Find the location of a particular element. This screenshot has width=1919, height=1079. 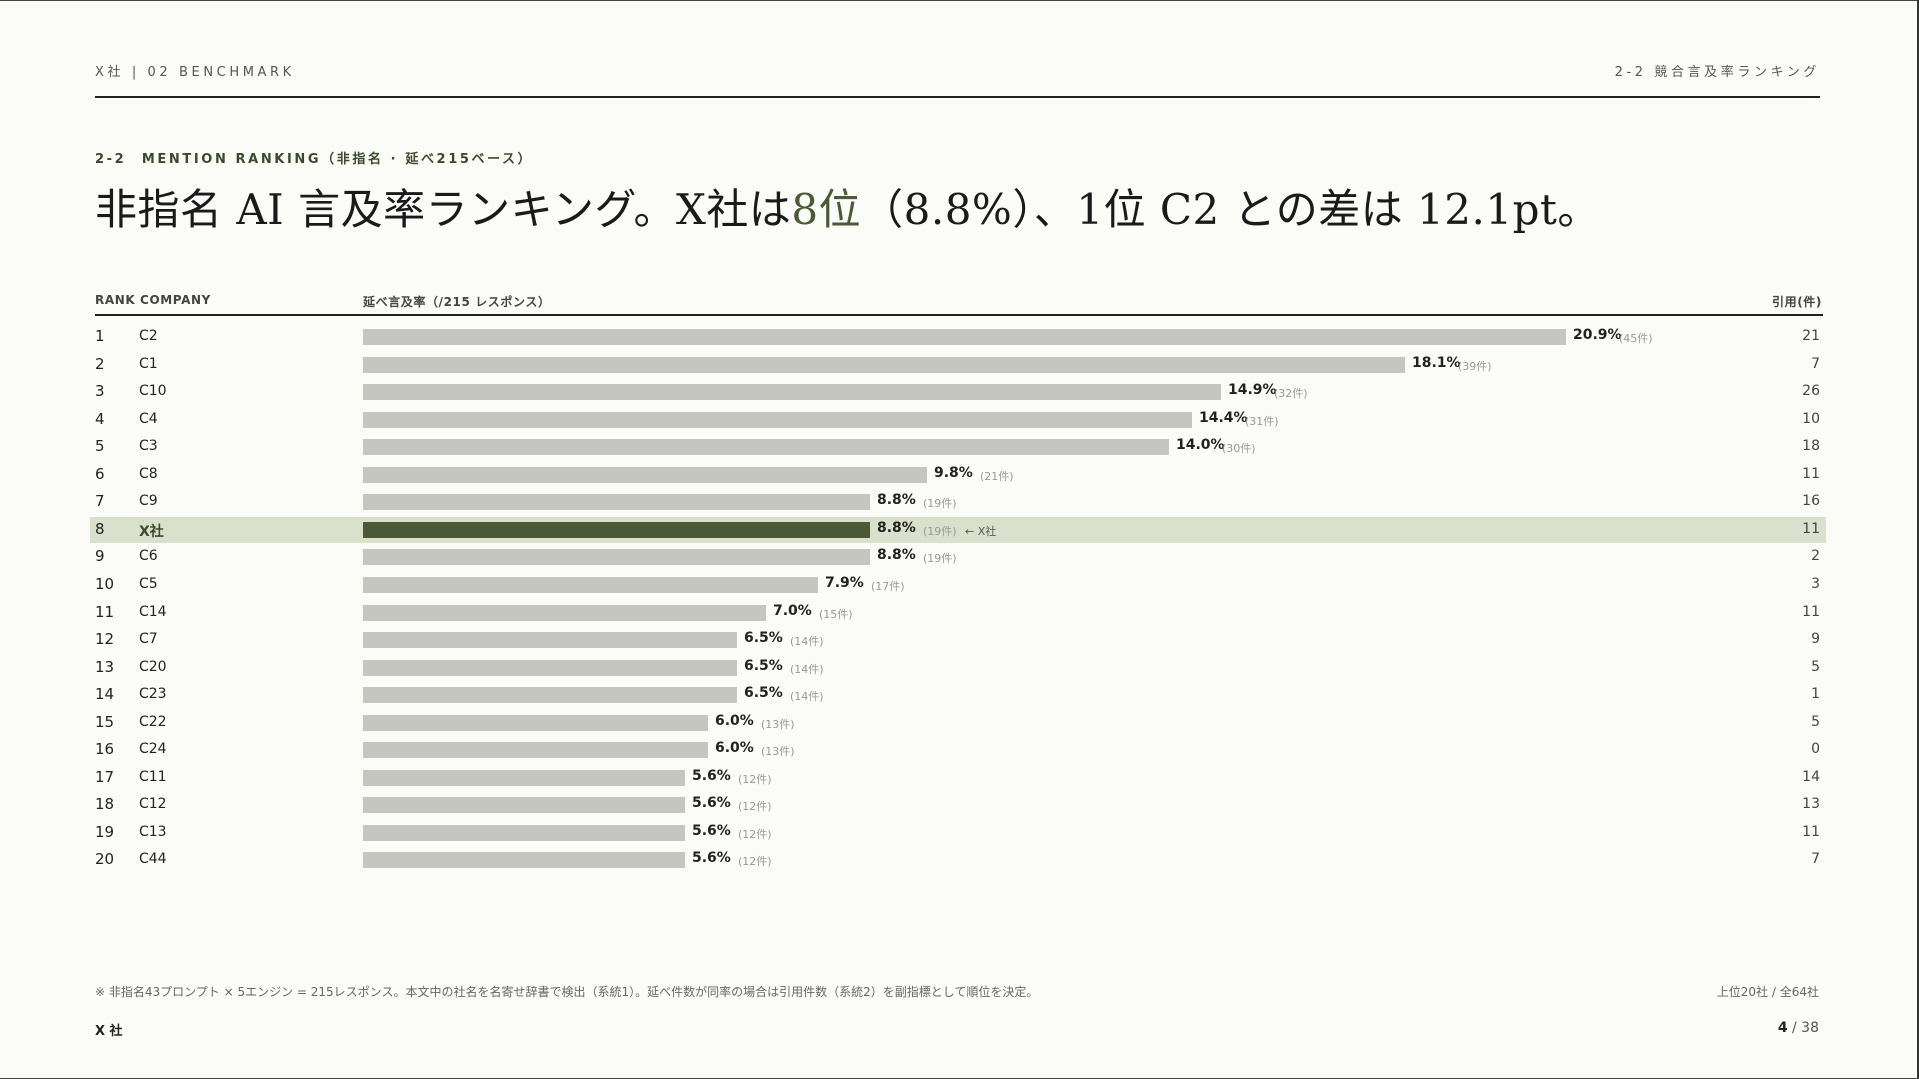

citation-count: 26 is located at coordinates (1811, 391).